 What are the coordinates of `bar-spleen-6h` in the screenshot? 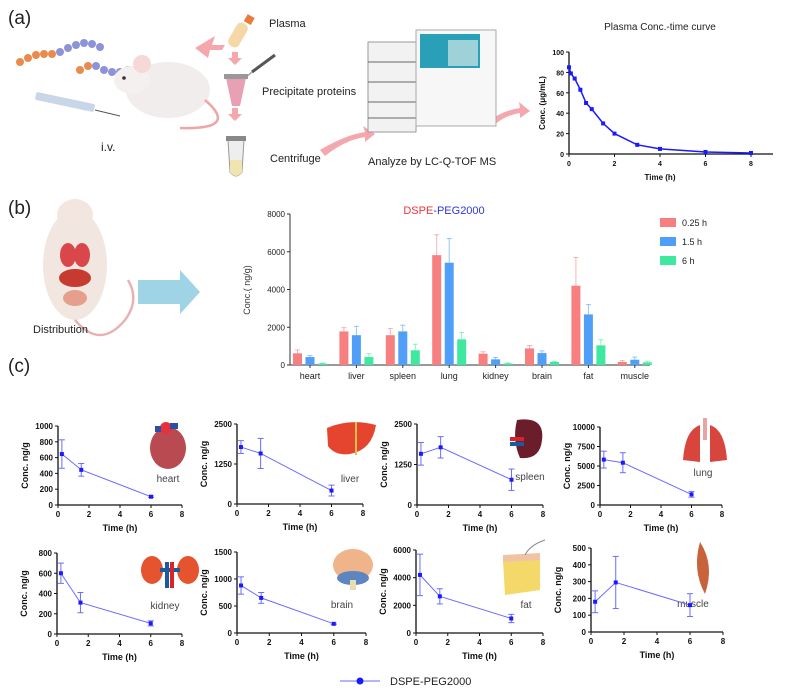 It's located at (415, 357).